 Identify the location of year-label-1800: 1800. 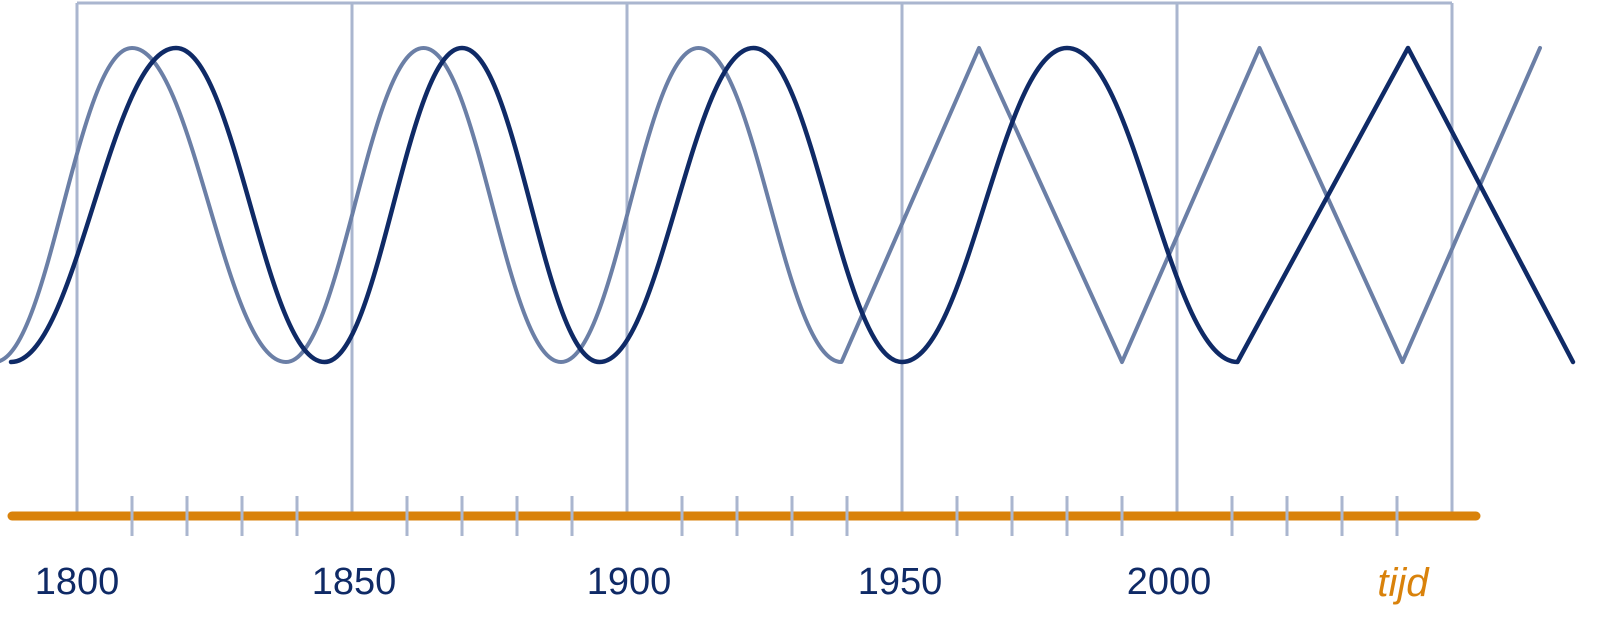
(77, 582).